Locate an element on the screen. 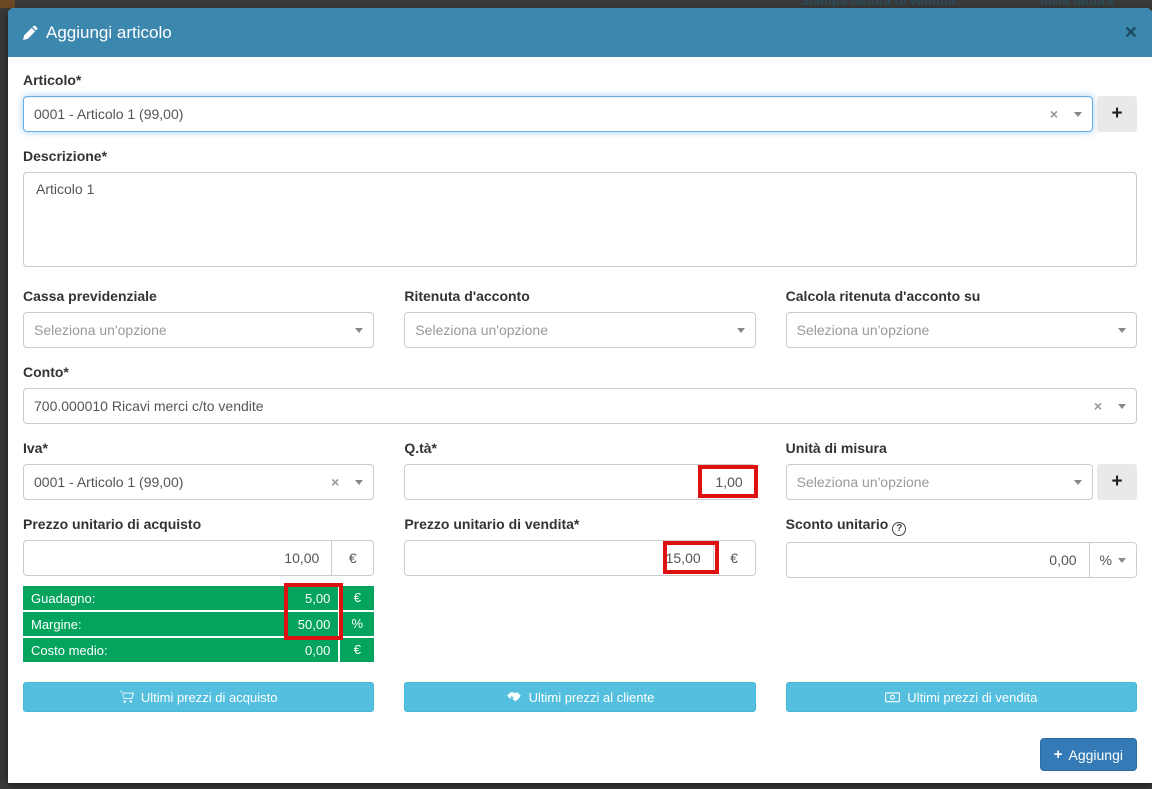  prezzo-acquisto-input is located at coordinates (178, 558).